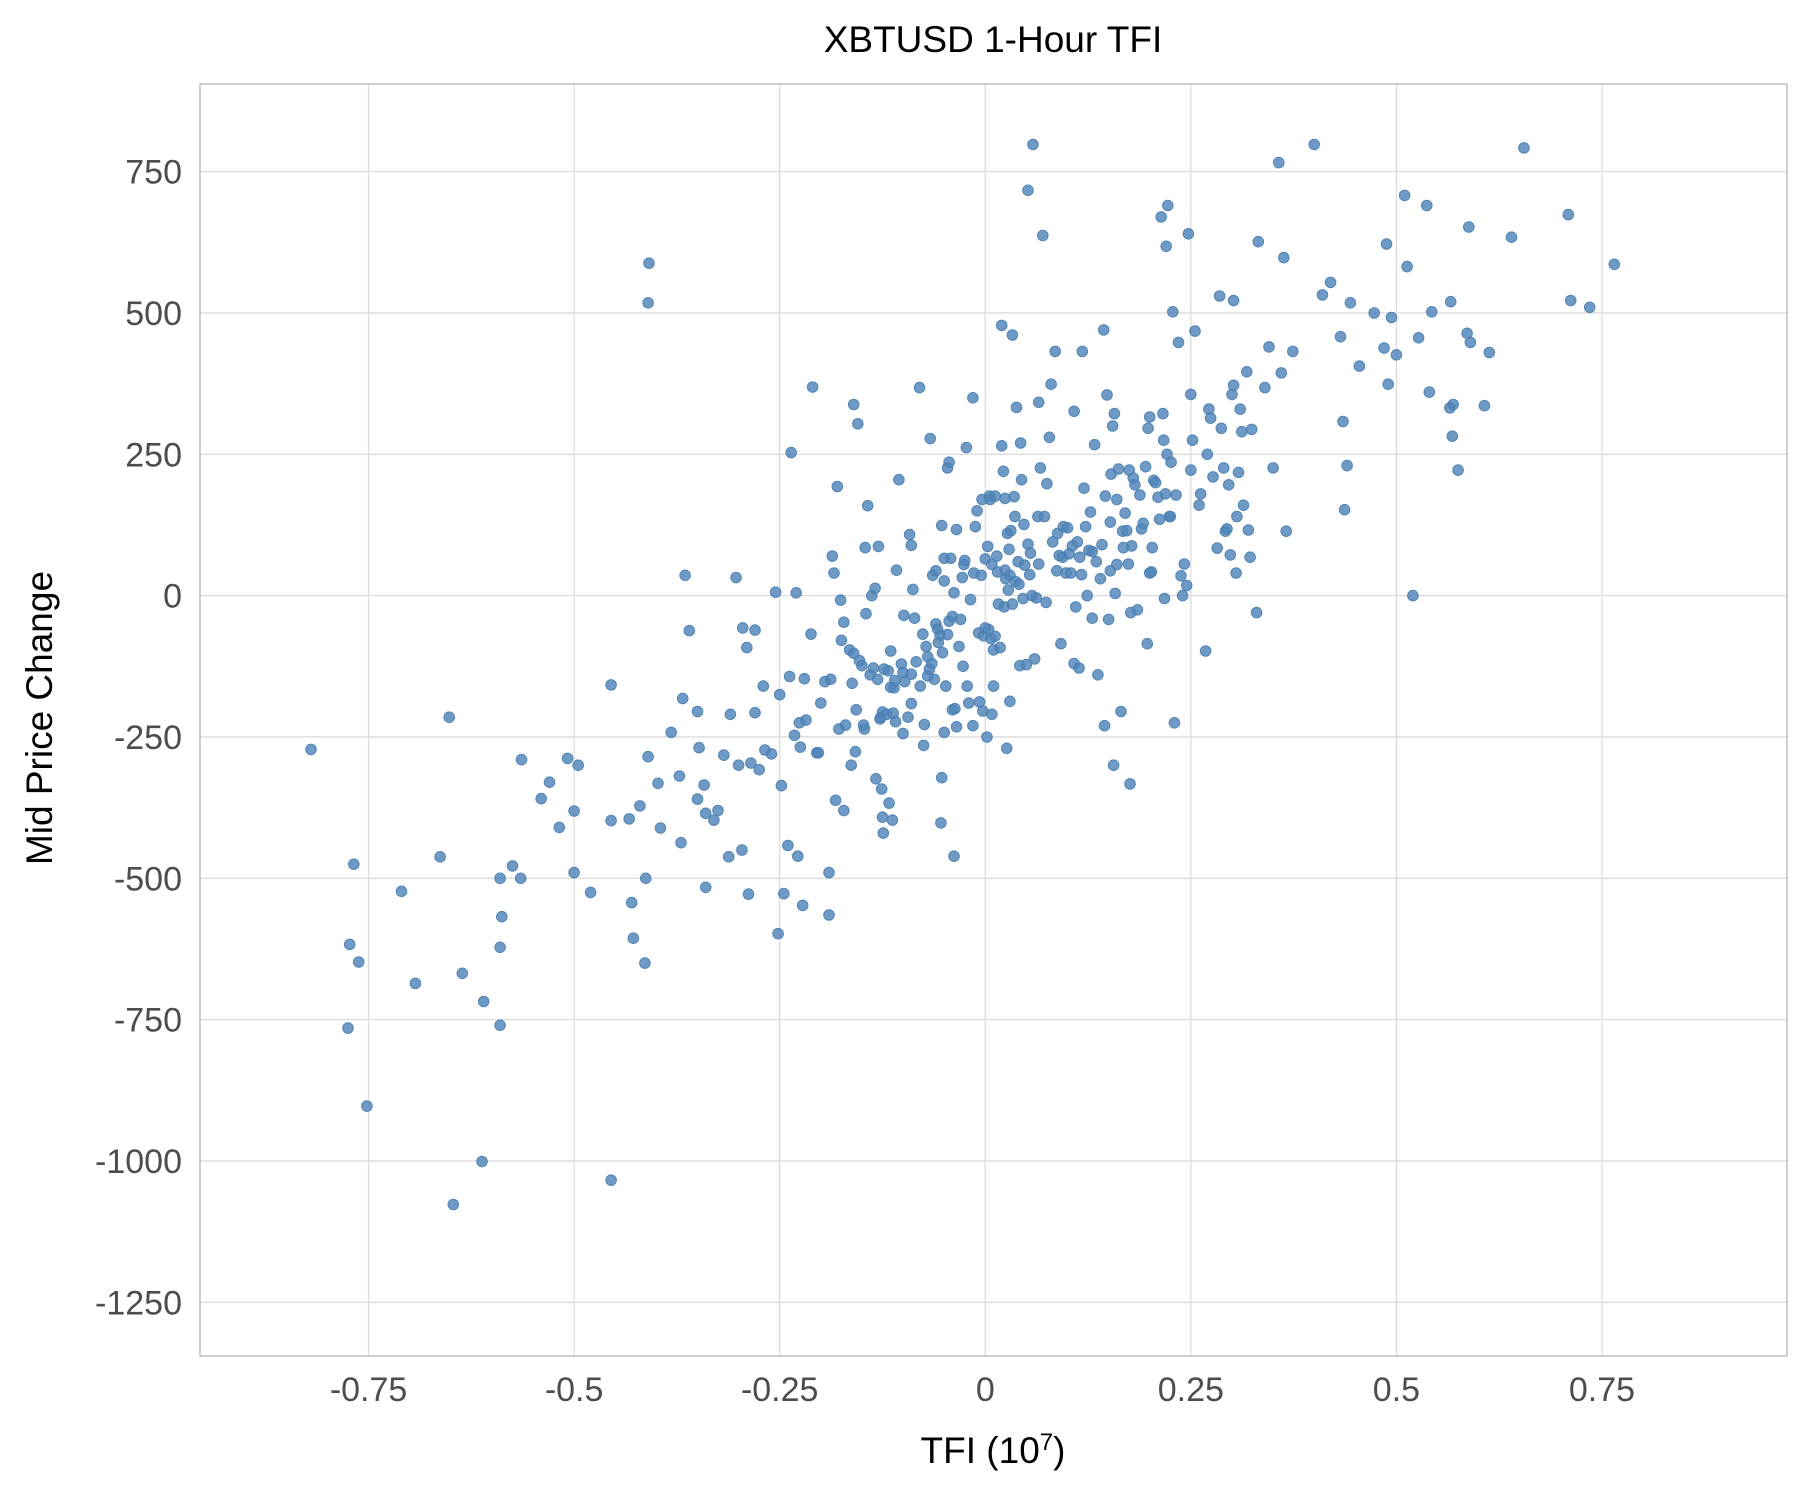  I want to click on y-tick-label: -750, so click(148, 1021).